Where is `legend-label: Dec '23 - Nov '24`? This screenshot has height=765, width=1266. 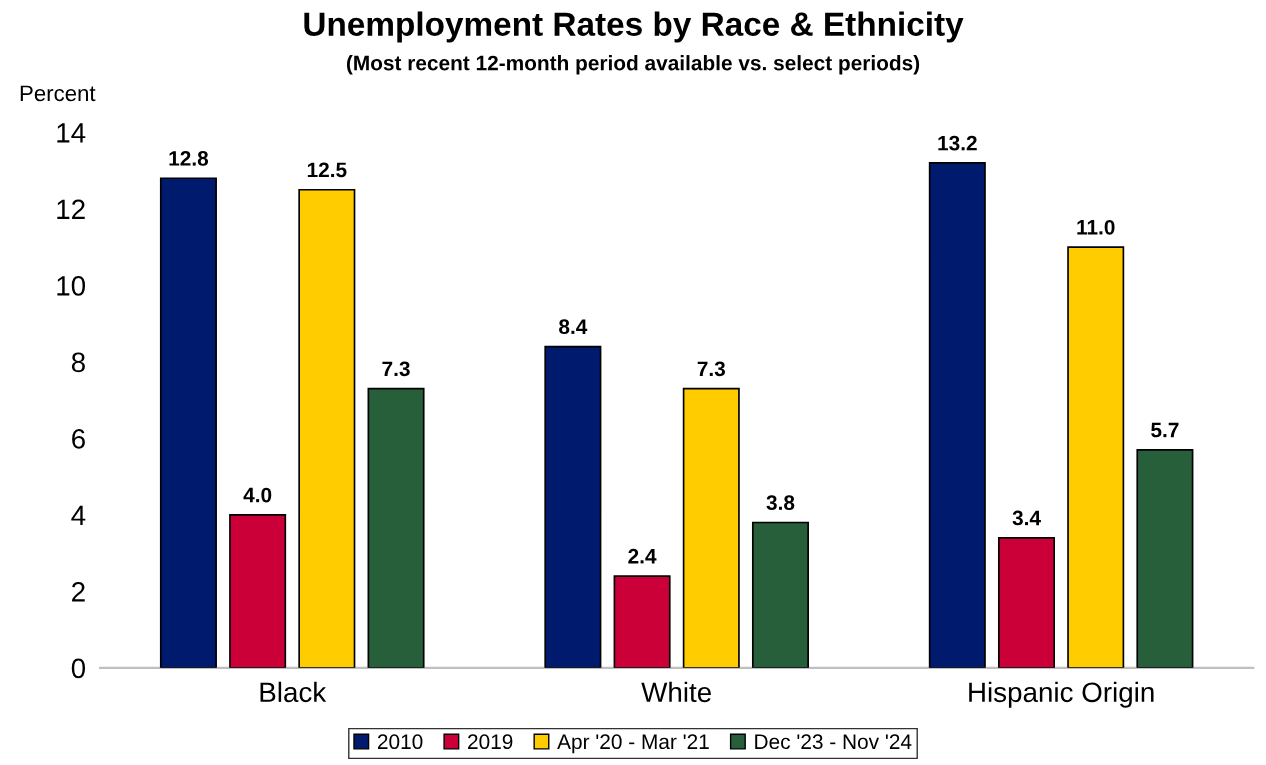 legend-label: Dec '23 - Nov '24 is located at coordinates (833, 742).